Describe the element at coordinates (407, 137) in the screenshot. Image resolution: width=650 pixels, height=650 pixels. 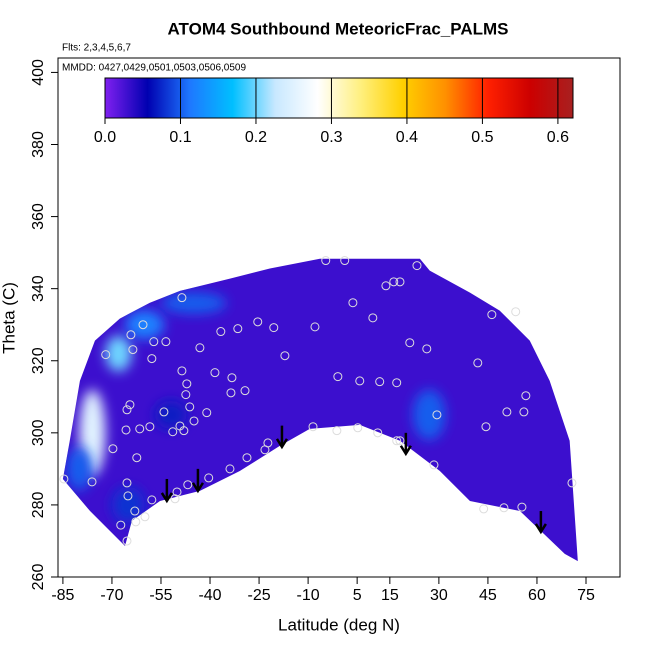
I see `colorbar-tick-label: 0.4` at that location.